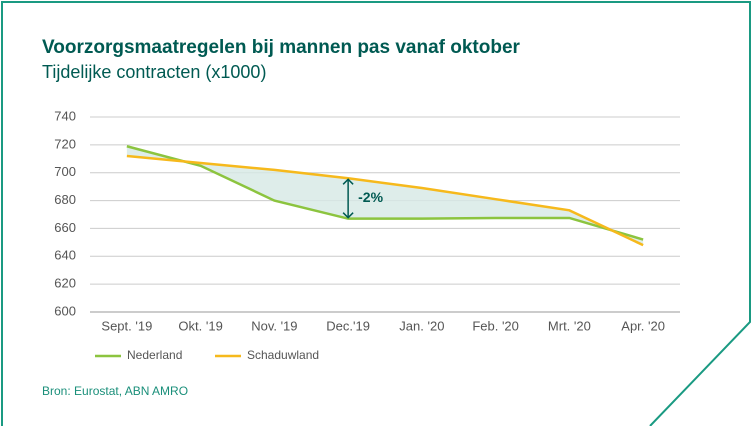 The height and width of the screenshot is (431, 752). I want to click on y-tick-label: 660, so click(65, 227).